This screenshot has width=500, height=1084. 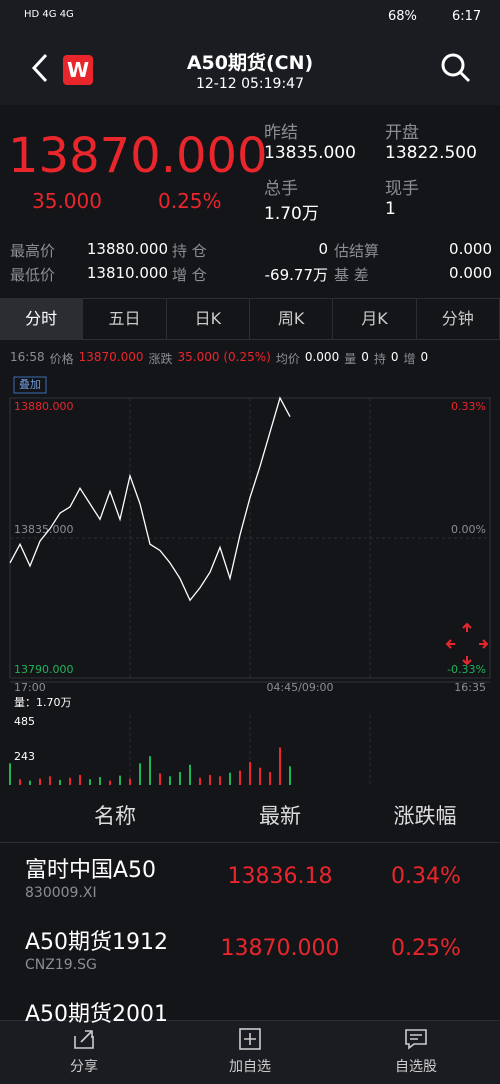 I want to click on info-token: 持, so click(x=379, y=359).